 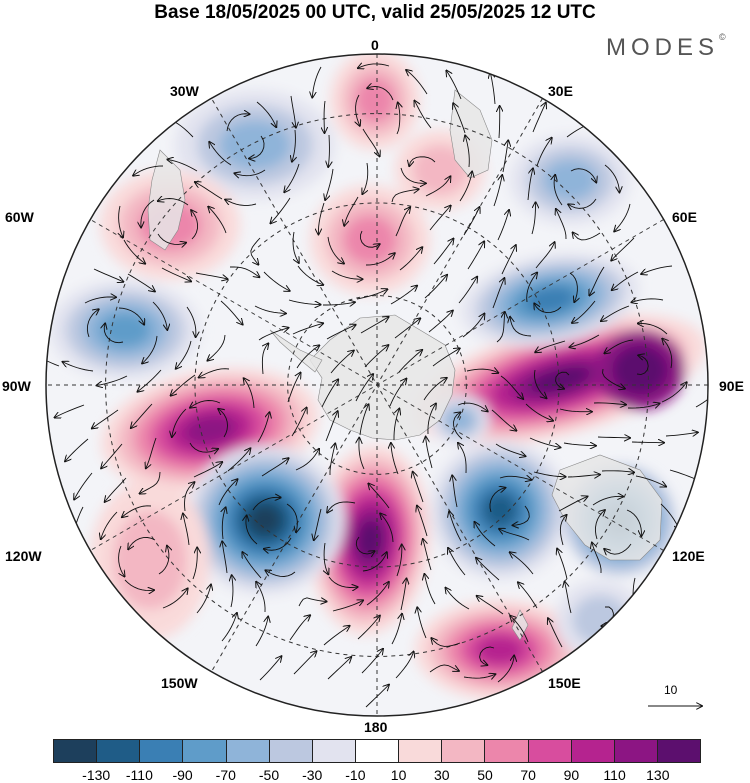 What do you see at coordinates (398, 775) in the screenshot?
I see `colorbar-tick-label: 10` at bounding box center [398, 775].